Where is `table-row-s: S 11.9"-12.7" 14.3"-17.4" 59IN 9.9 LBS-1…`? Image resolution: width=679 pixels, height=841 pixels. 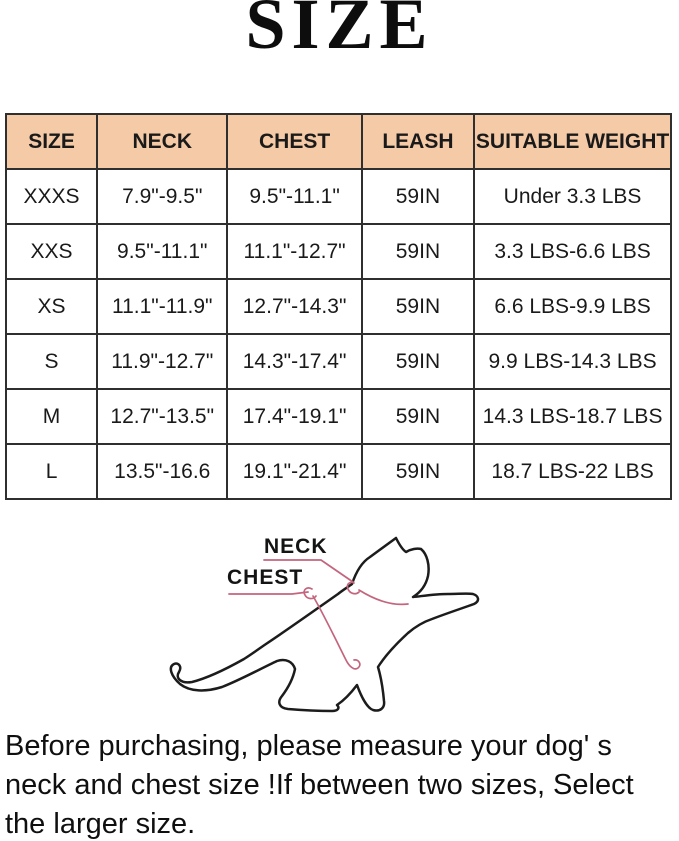 table-row-s: S 11.9"-12.7" 14.3"-17.4" 59IN 9.9 LBS-1… is located at coordinates (338, 361).